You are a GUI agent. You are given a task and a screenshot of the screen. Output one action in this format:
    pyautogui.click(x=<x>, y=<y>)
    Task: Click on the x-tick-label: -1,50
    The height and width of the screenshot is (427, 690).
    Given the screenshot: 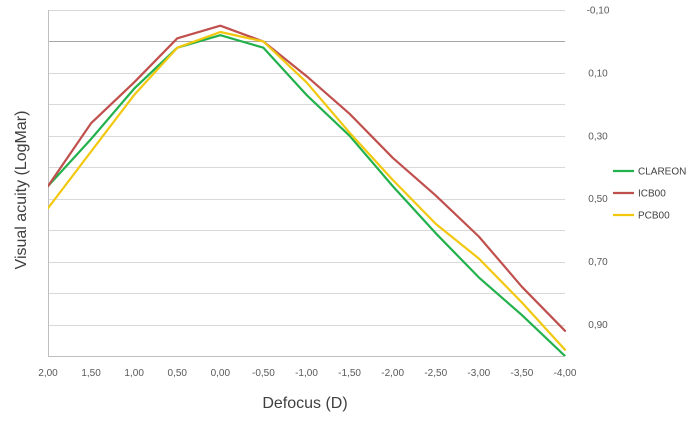 What is the action you would take?
    pyautogui.click(x=349, y=373)
    